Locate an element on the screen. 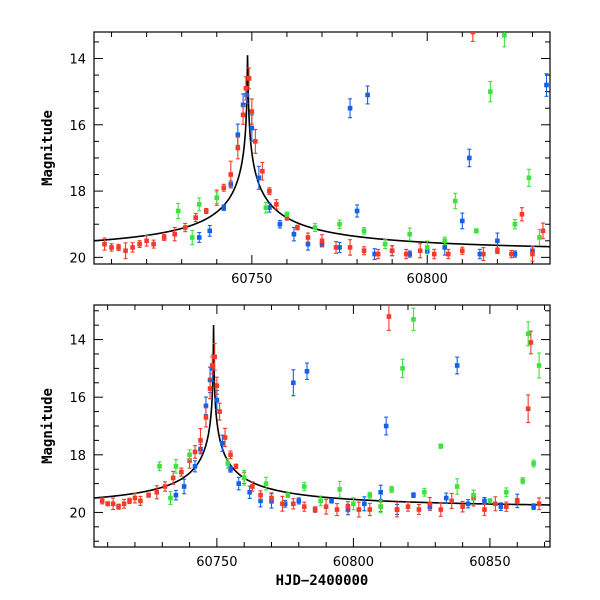  y-axis-title: Magnitude is located at coordinates (48, 148).